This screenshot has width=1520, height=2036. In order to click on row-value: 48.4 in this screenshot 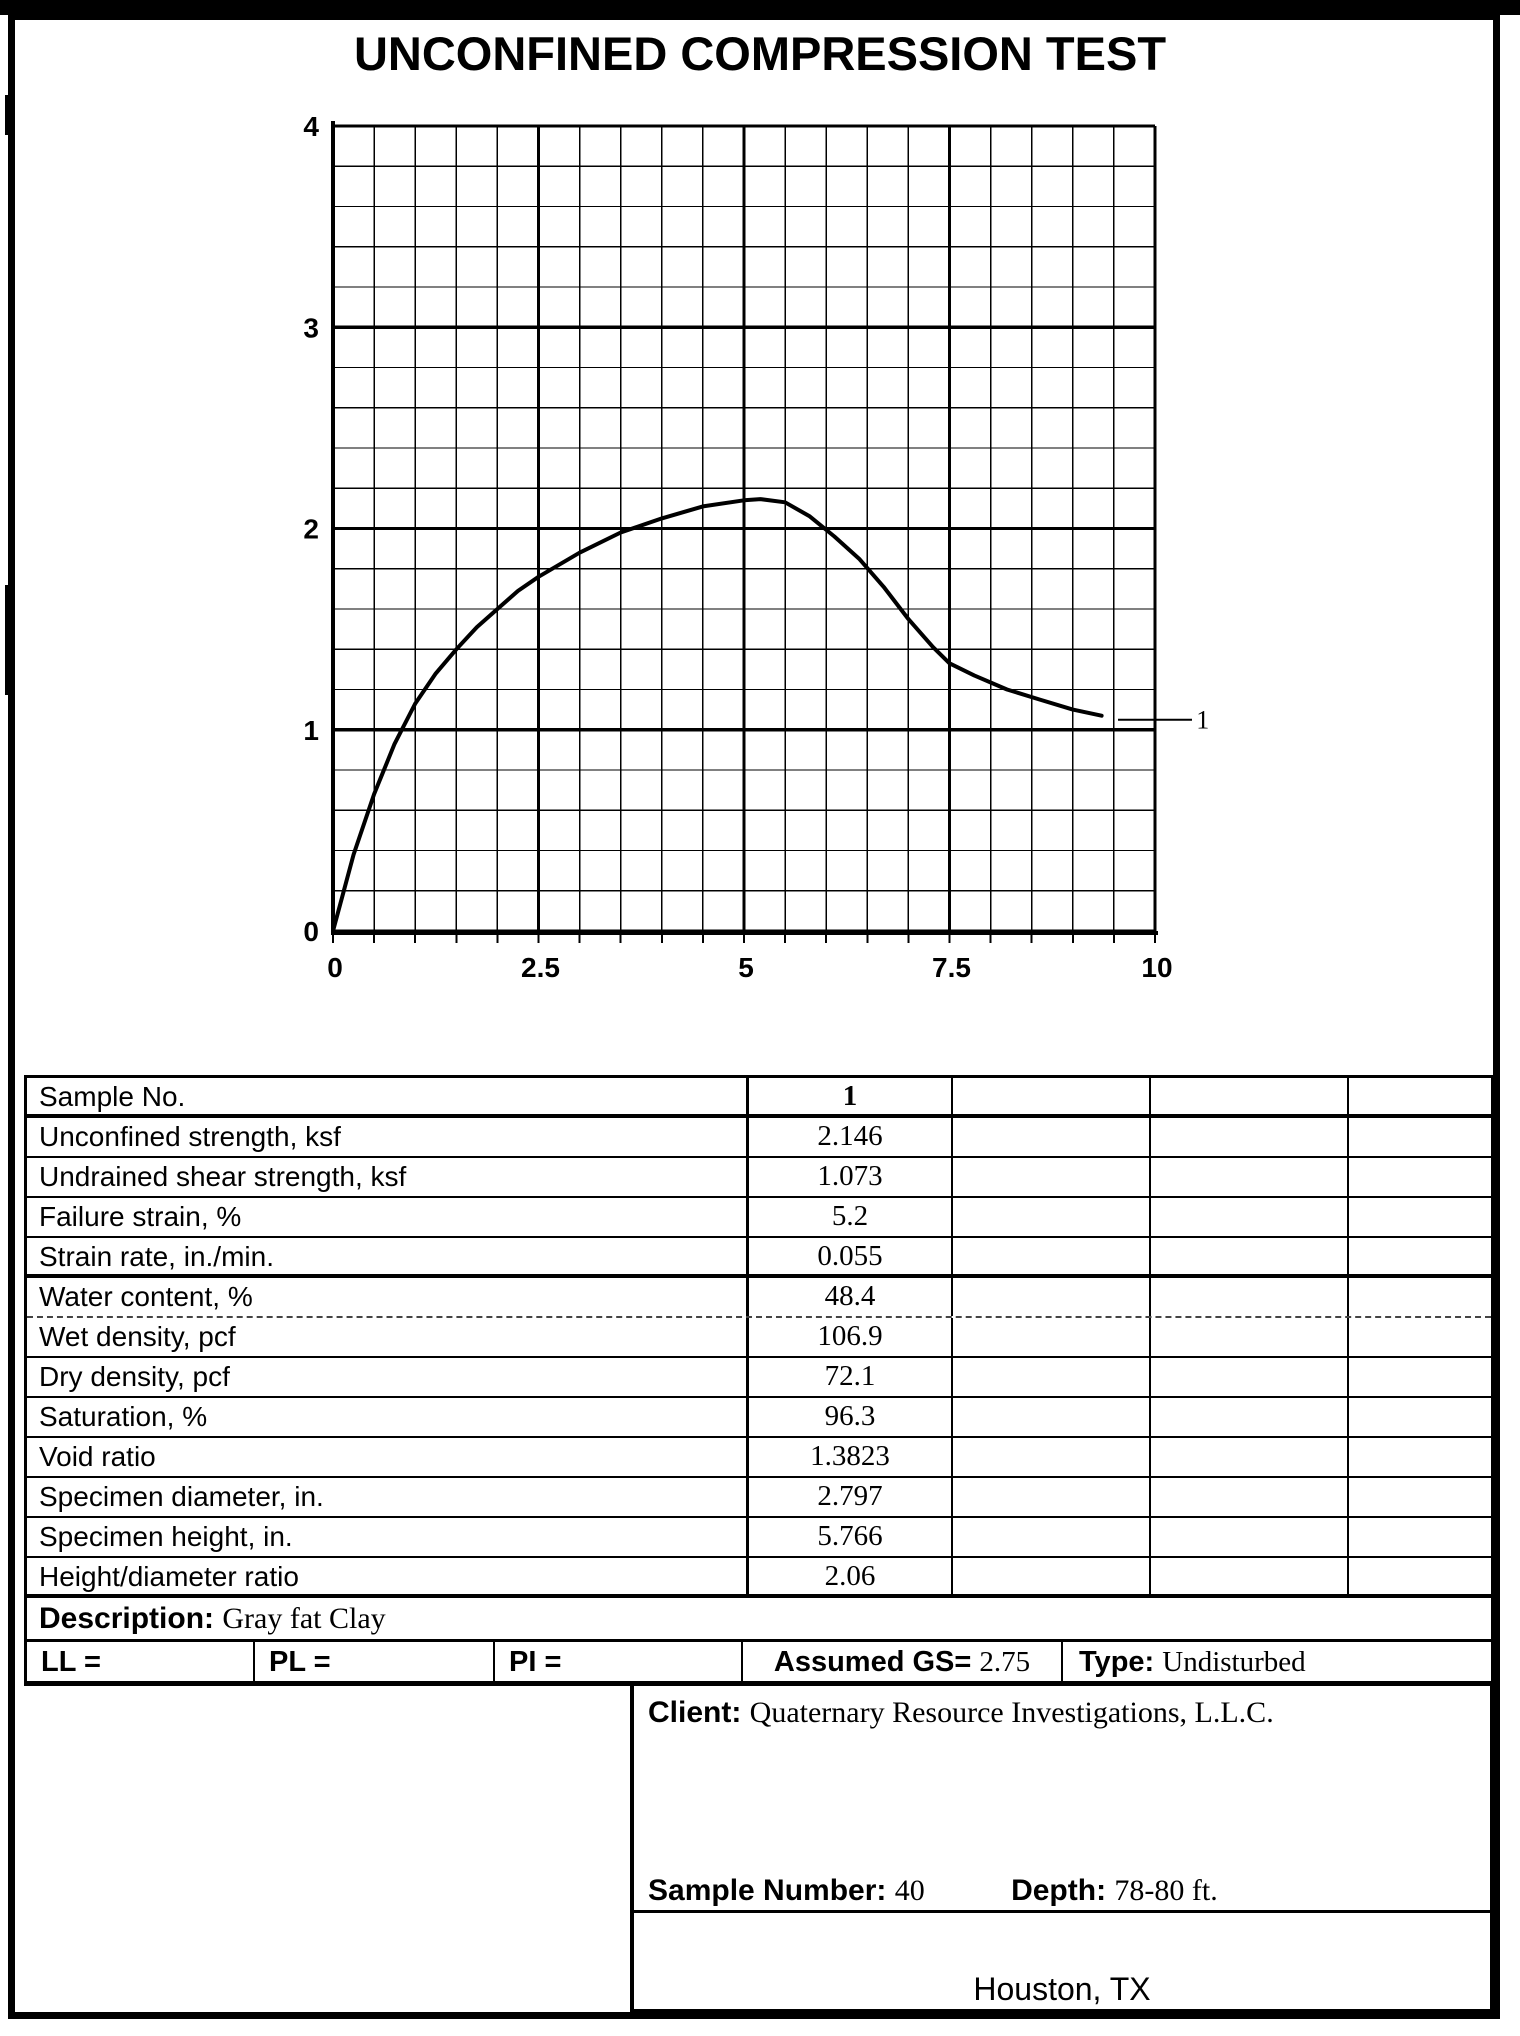, I will do `click(851, 1297)`.